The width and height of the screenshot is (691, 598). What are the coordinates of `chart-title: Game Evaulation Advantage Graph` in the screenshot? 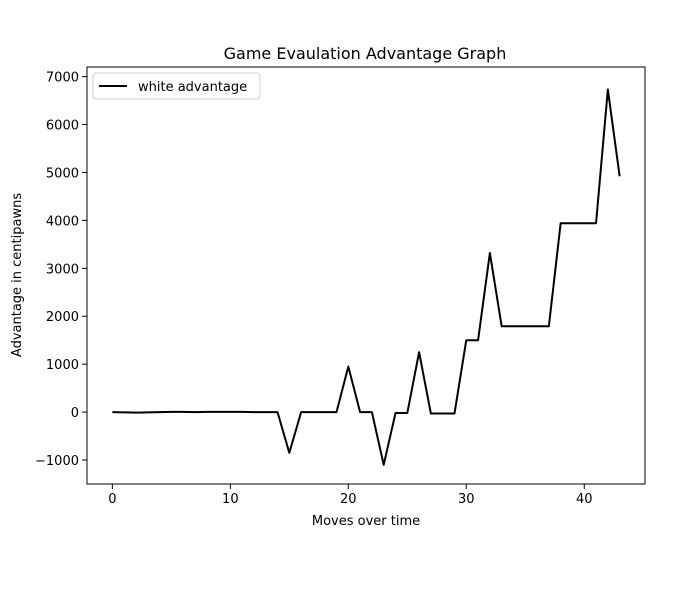 It's located at (365, 53).